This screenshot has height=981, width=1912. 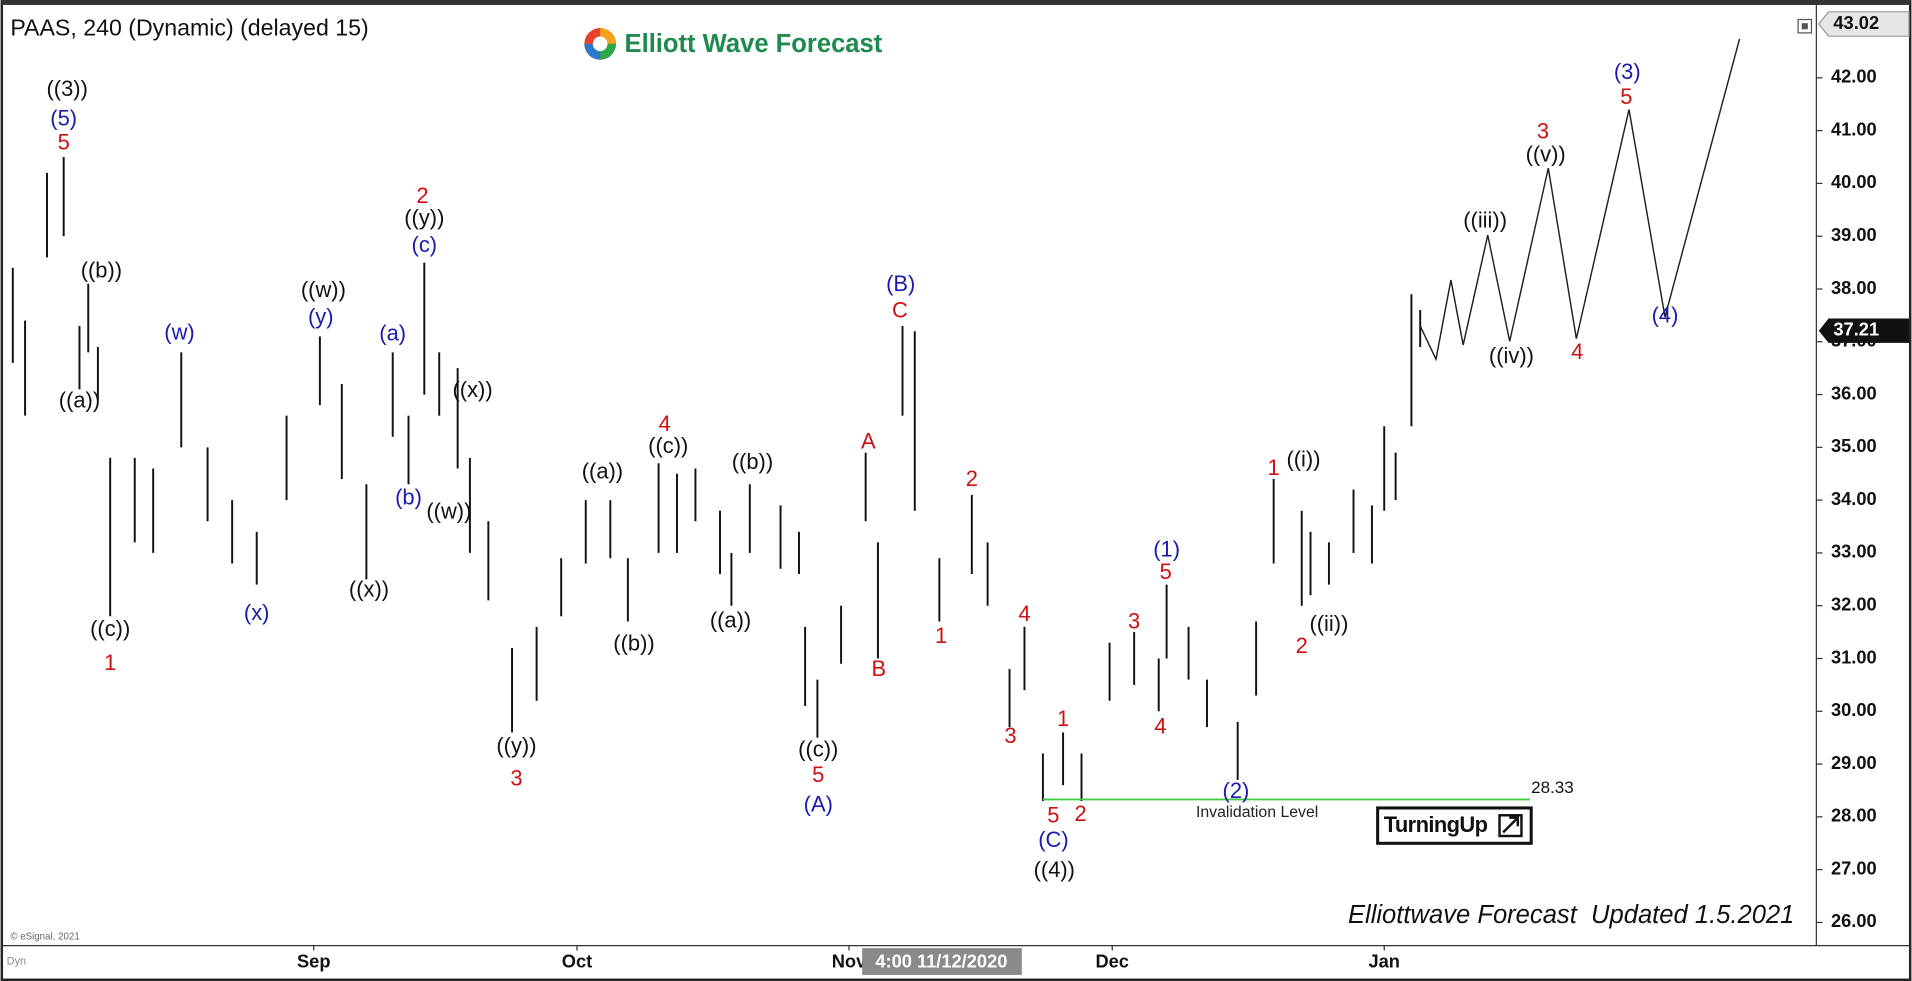 I want to click on wave-label: (x), so click(x=257, y=612).